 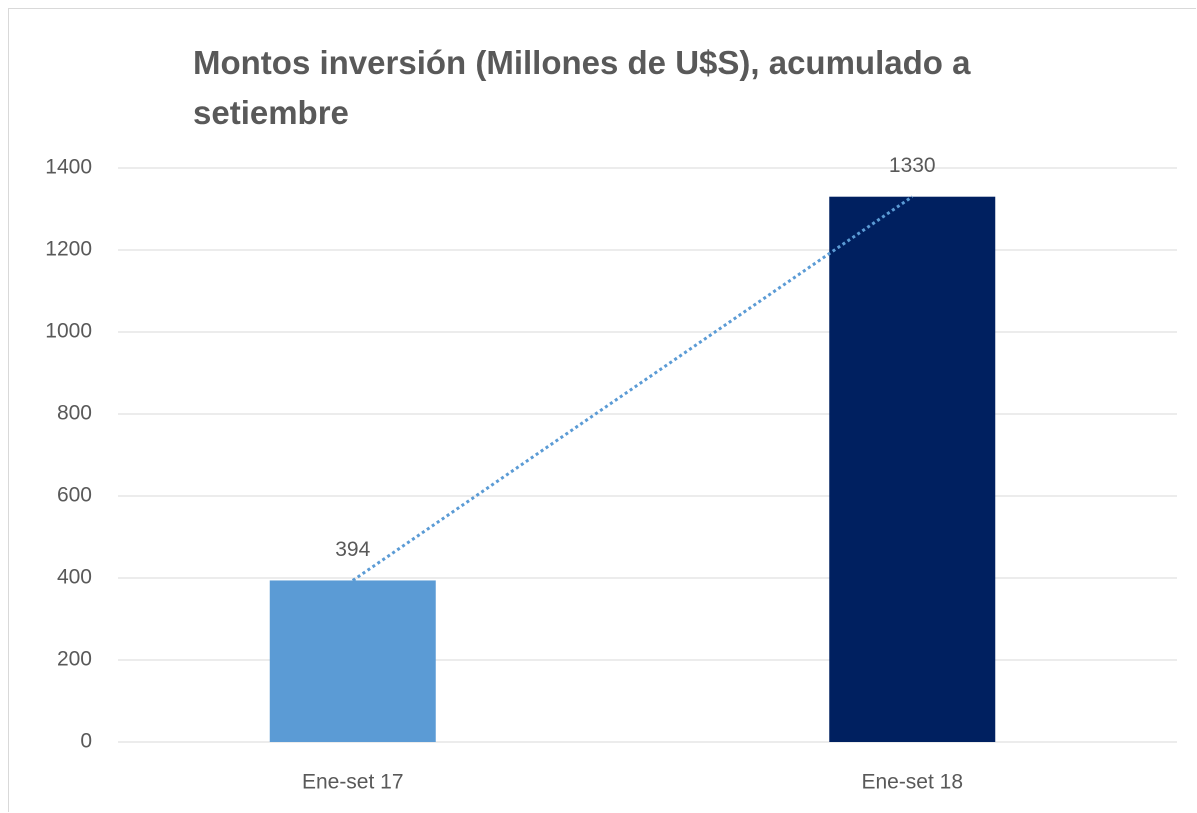 I want to click on data-label: 1330, so click(x=912, y=165).